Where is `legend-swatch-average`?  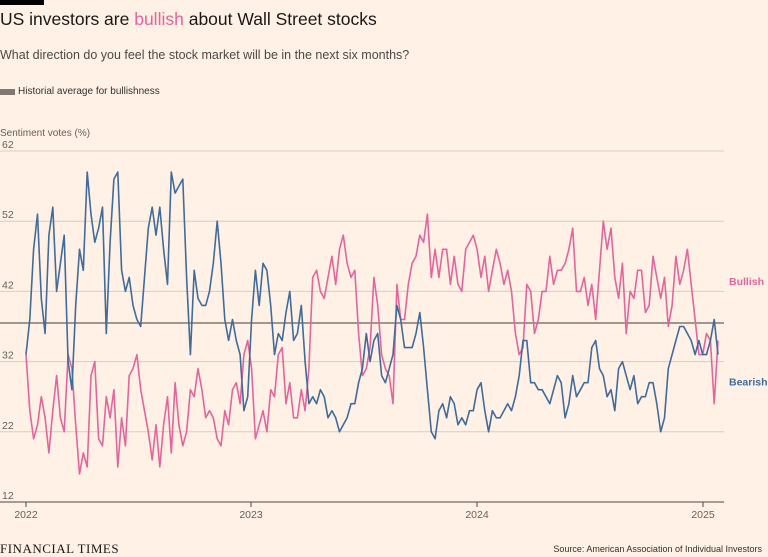
legend-swatch-average is located at coordinates (7, 91).